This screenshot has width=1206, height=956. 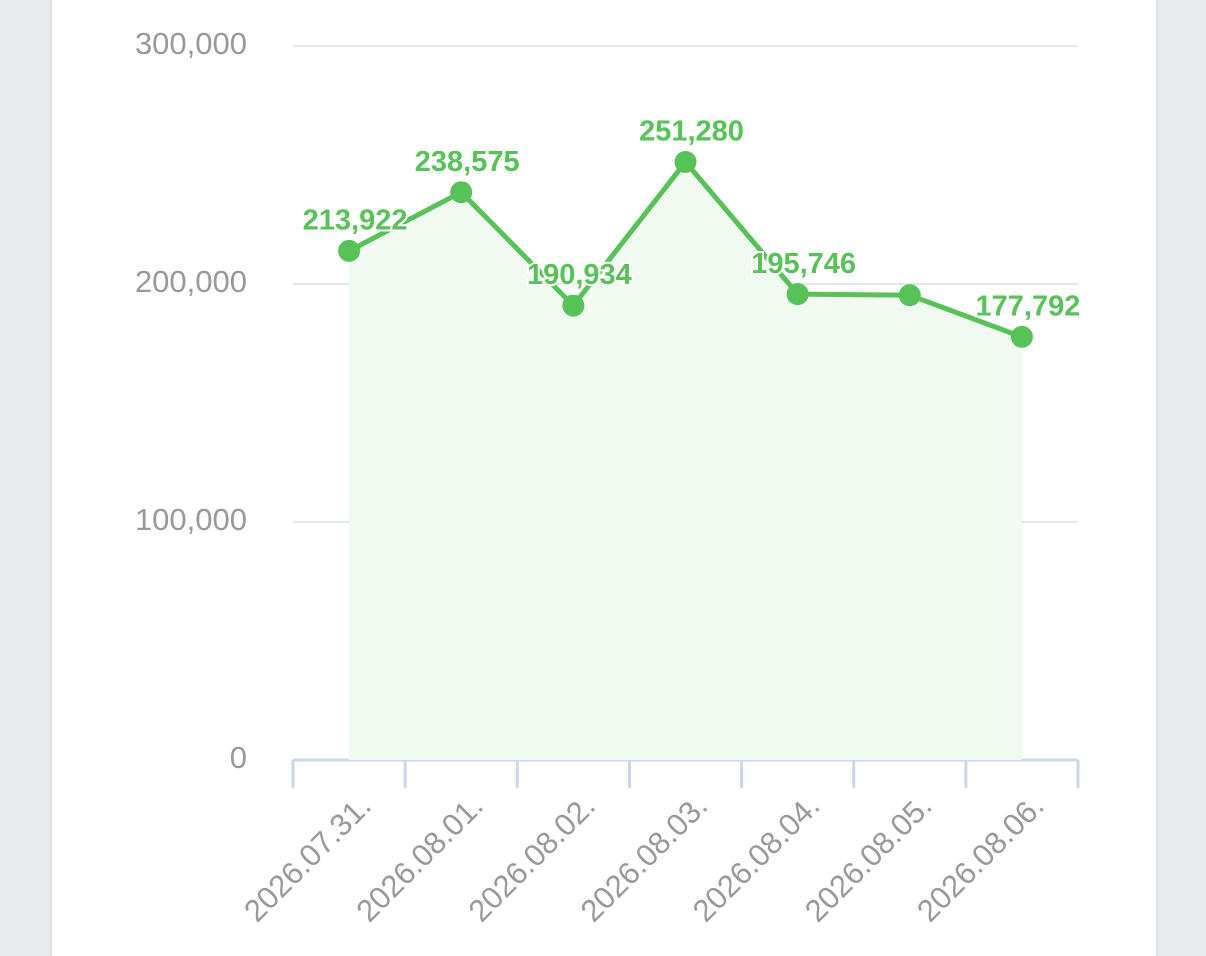 I want to click on data-label: 177,792, so click(x=1028, y=307).